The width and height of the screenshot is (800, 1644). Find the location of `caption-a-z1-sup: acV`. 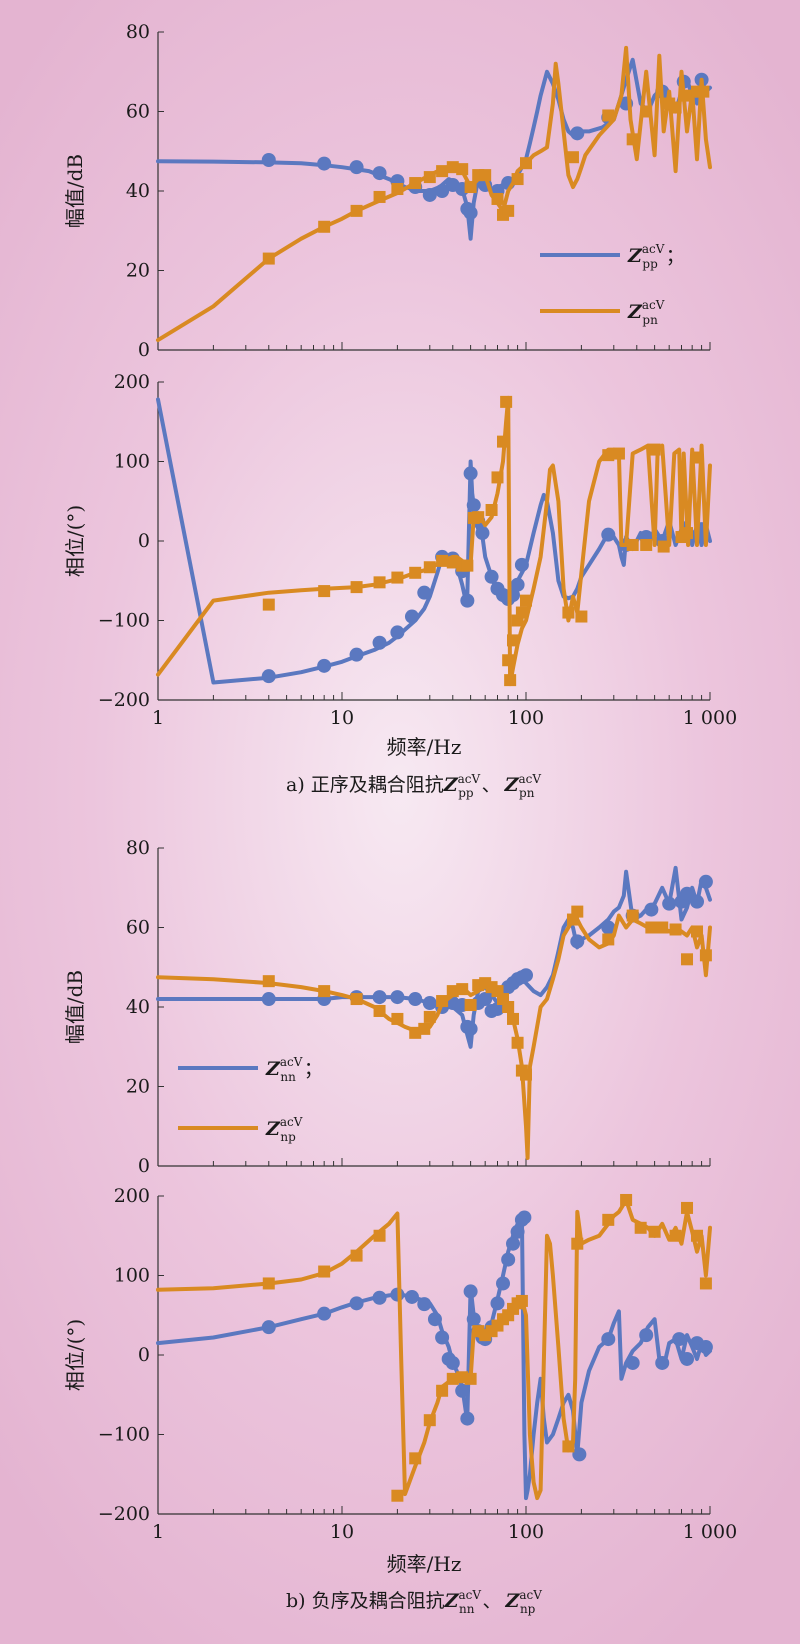

caption-a-z1-sup: acV is located at coordinates (469, 779).